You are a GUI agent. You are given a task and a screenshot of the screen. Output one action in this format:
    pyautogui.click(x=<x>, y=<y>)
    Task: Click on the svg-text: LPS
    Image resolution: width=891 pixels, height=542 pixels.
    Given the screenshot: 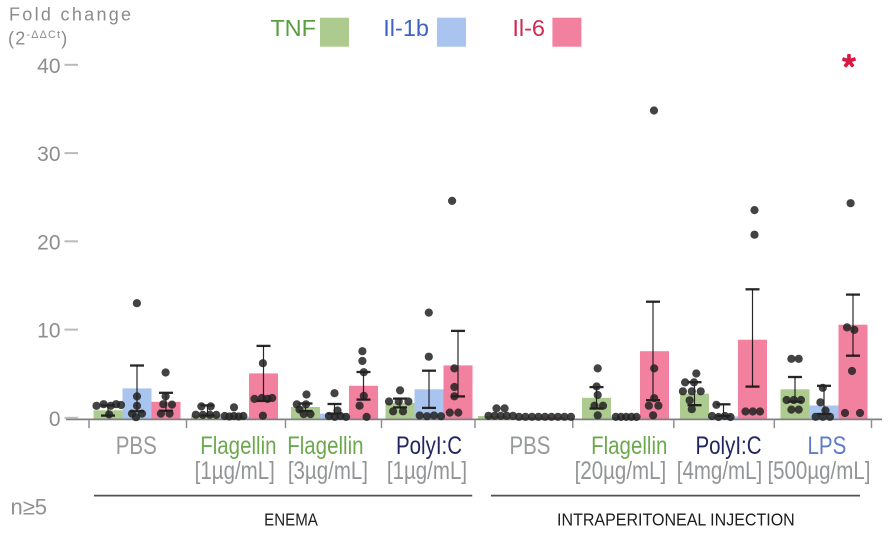 What is the action you would take?
    pyautogui.click(x=827, y=445)
    